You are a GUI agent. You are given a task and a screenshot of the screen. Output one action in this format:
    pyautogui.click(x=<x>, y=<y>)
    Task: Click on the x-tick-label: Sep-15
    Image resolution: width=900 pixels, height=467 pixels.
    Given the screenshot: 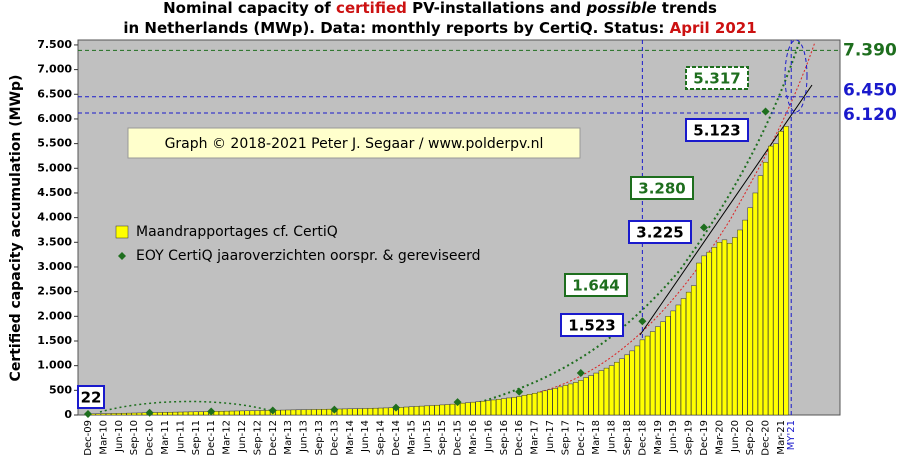 What is the action you would take?
    pyautogui.click(x=442, y=437)
    